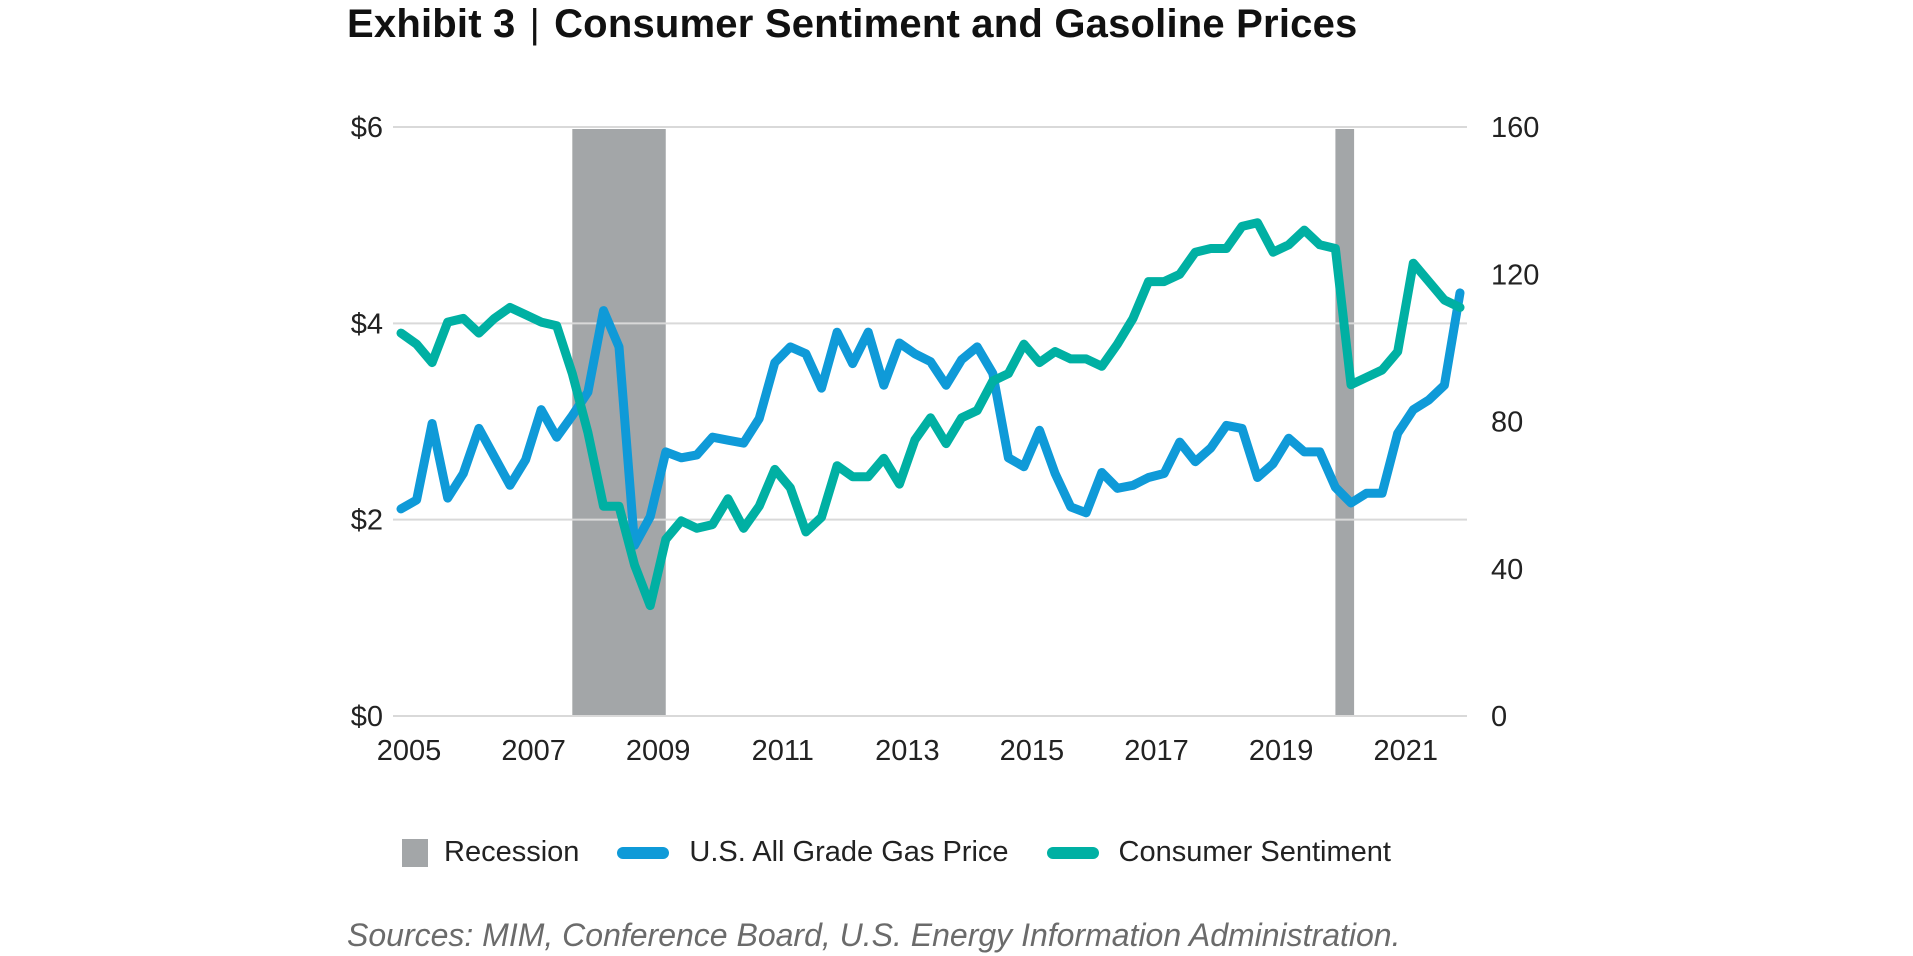 This screenshot has width=1913, height=956. Describe the element at coordinates (1515, 275) in the screenshot. I see `right-axis-tick-label: 120` at that location.